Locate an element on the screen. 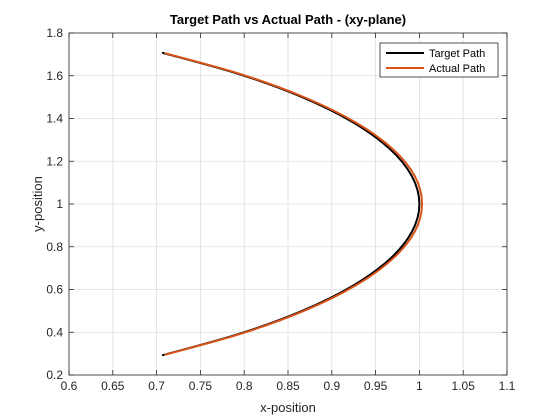 Image resolution: width=560 pixels, height=420 pixels. x-tick-label: 0.9 is located at coordinates (331, 386).